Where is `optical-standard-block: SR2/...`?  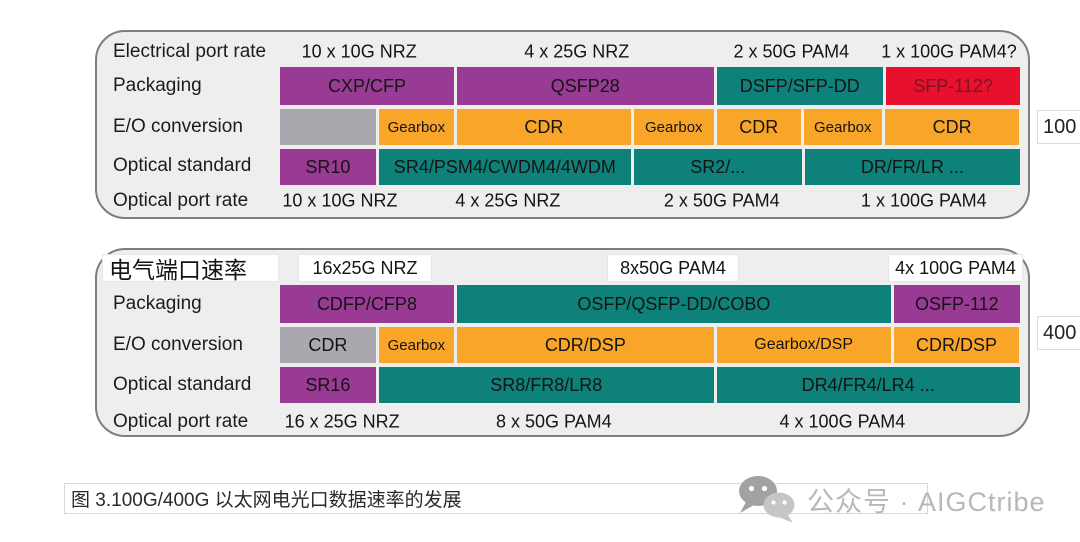 optical-standard-block: SR2/... is located at coordinates (717, 167).